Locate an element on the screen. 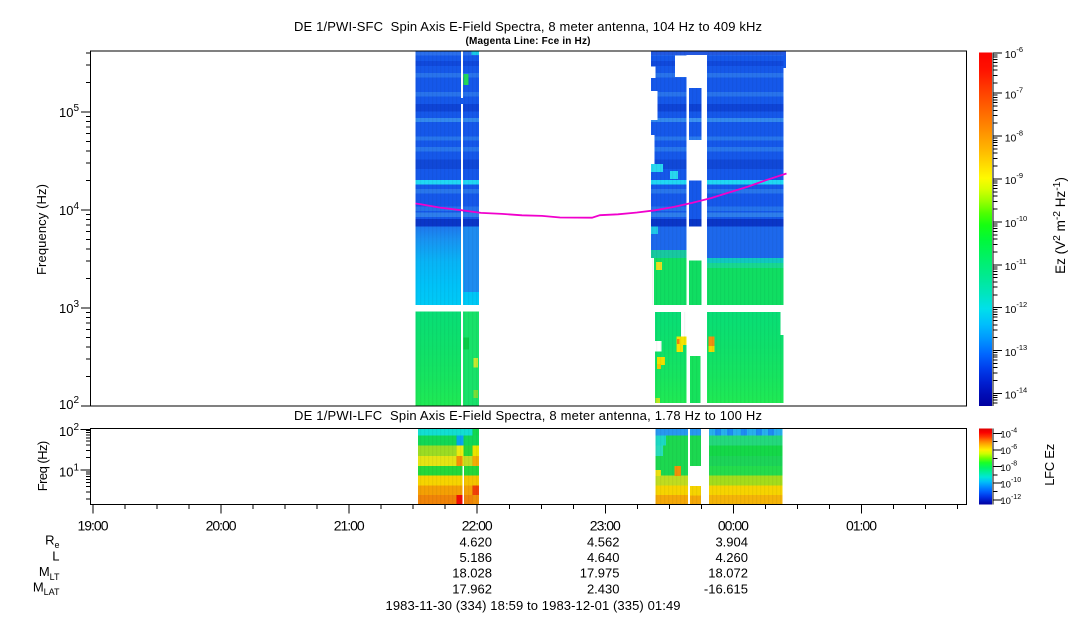 The image size is (1083, 620). svg-text: 00:00 is located at coordinates (733, 525).